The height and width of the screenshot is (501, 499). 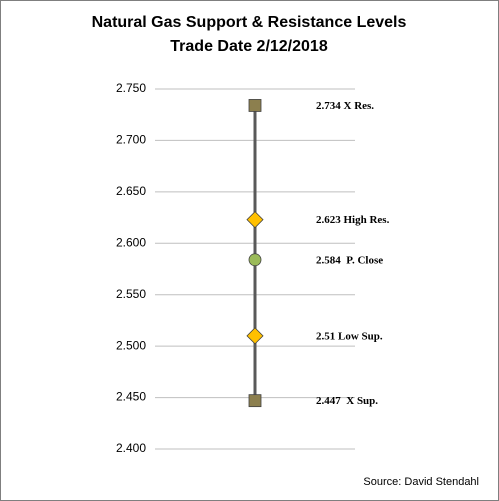 What do you see at coordinates (421, 482) in the screenshot?
I see `source-note: Source: David Stendahl` at bounding box center [421, 482].